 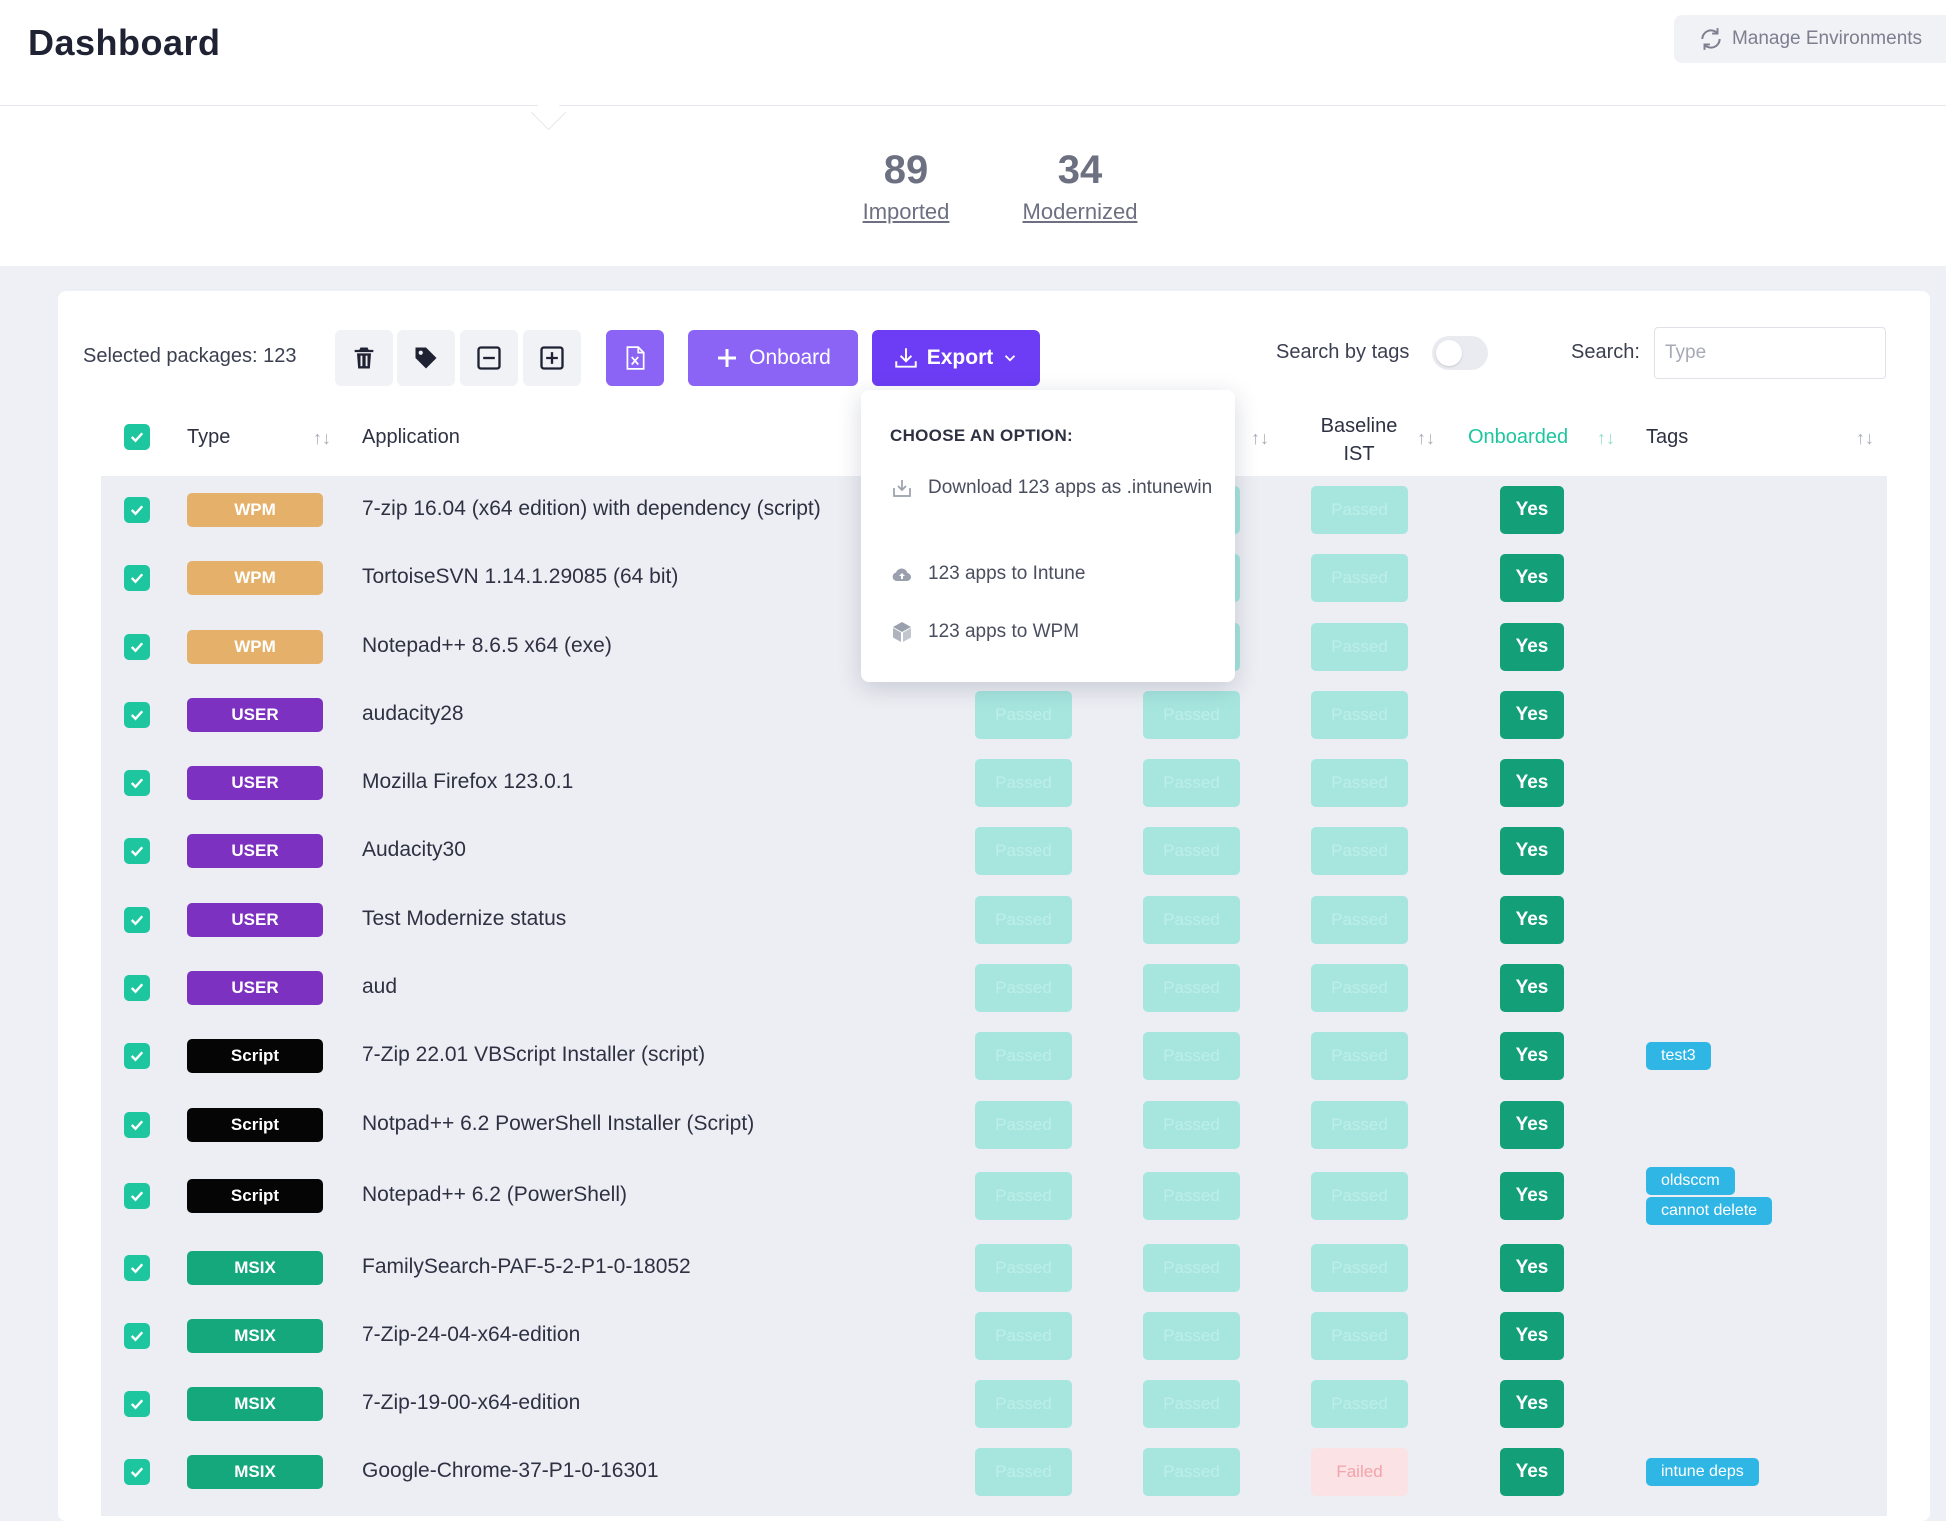 What do you see at coordinates (1449, 353) in the screenshot?
I see `toggle-knob` at bounding box center [1449, 353].